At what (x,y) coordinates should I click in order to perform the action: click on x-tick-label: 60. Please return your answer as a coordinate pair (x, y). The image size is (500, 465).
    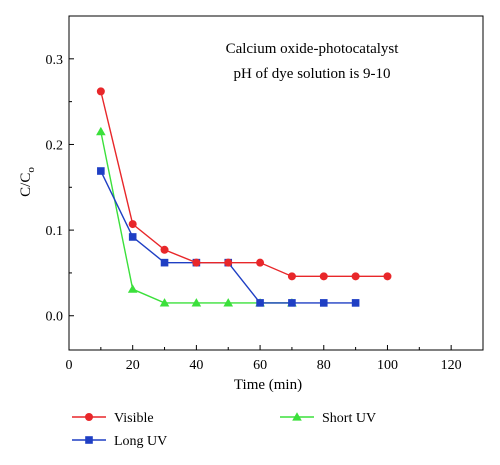
    Looking at the image, I should click on (260, 365).